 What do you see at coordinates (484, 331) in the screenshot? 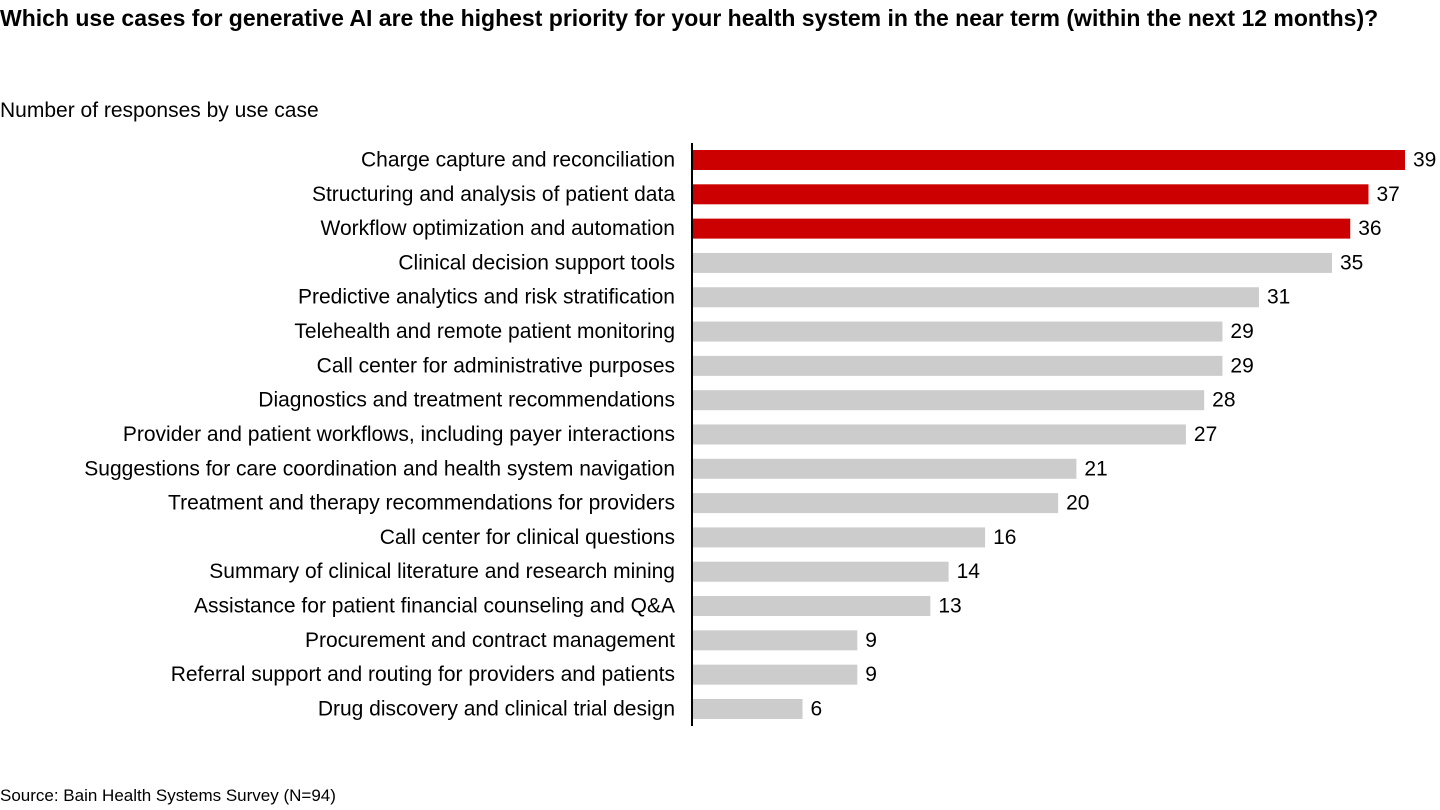
I see `category-label: Telehealth and remote patient monitoring` at bounding box center [484, 331].